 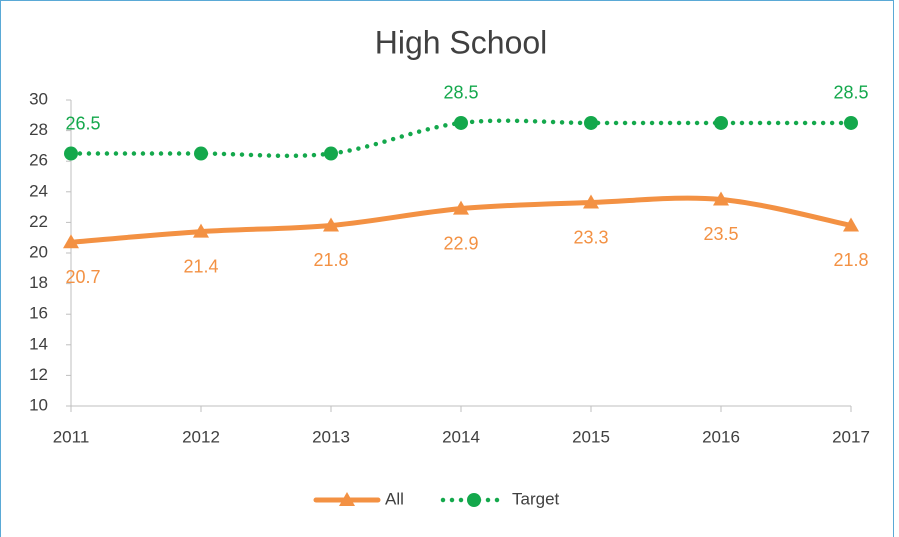 I want to click on y-tick-label: 20, so click(x=38, y=251).